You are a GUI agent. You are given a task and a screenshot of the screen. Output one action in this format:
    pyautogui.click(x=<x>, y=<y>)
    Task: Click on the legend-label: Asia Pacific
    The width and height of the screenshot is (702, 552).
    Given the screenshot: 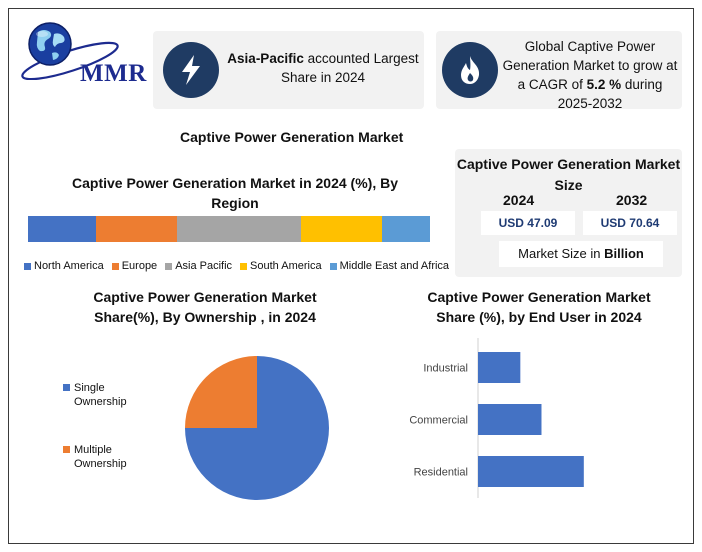 What is the action you would take?
    pyautogui.click(x=204, y=266)
    